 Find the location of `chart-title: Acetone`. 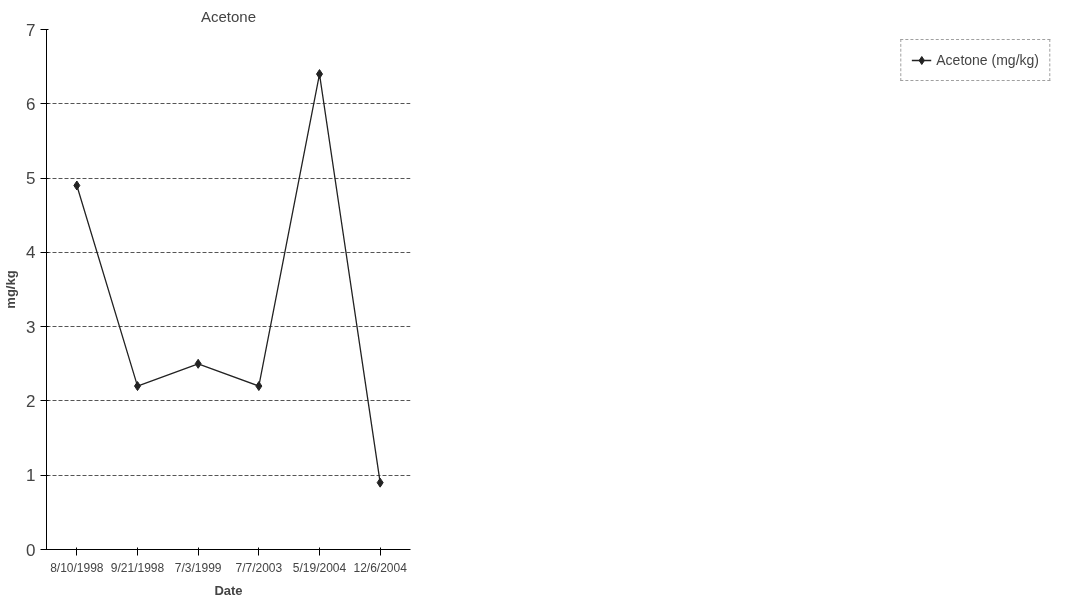

chart-title: Acetone is located at coordinates (228, 16).